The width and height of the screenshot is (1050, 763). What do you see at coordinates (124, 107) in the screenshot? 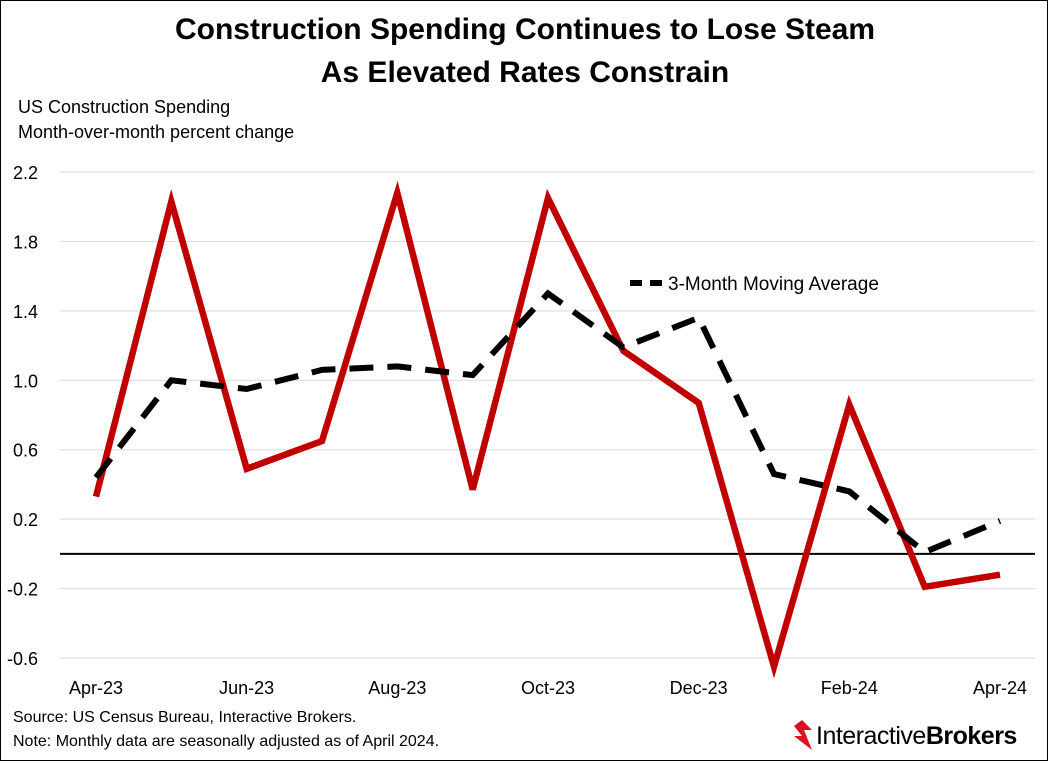
I see `y-axis-label-line-1: US Construction Spending` at bounding box center [124, 107].